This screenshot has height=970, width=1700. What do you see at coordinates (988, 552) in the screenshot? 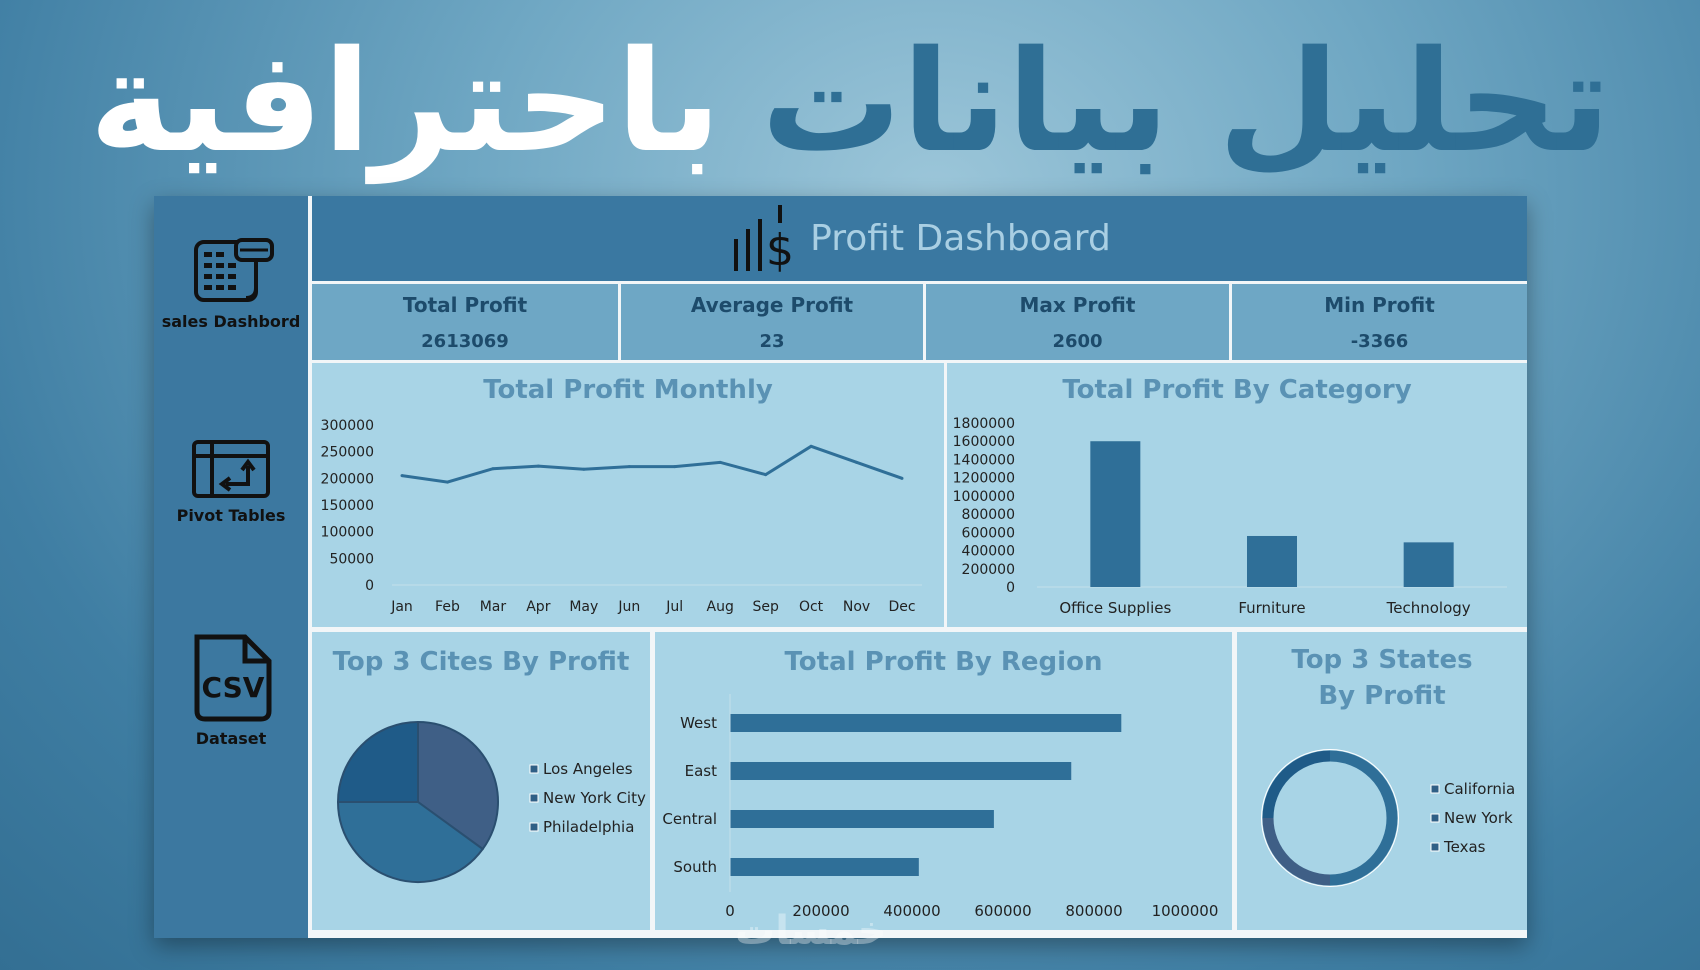
I see `y-tick-label: 400000` at bounding box center [988, 552].